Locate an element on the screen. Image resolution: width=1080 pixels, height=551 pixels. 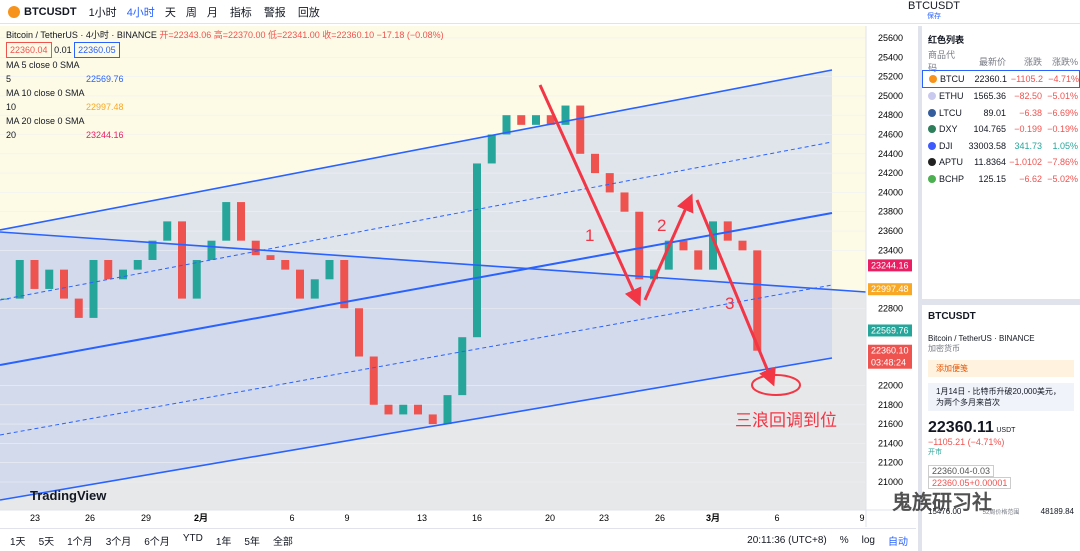
change-pct: −7.86% is located at coordinates (1062, 162).